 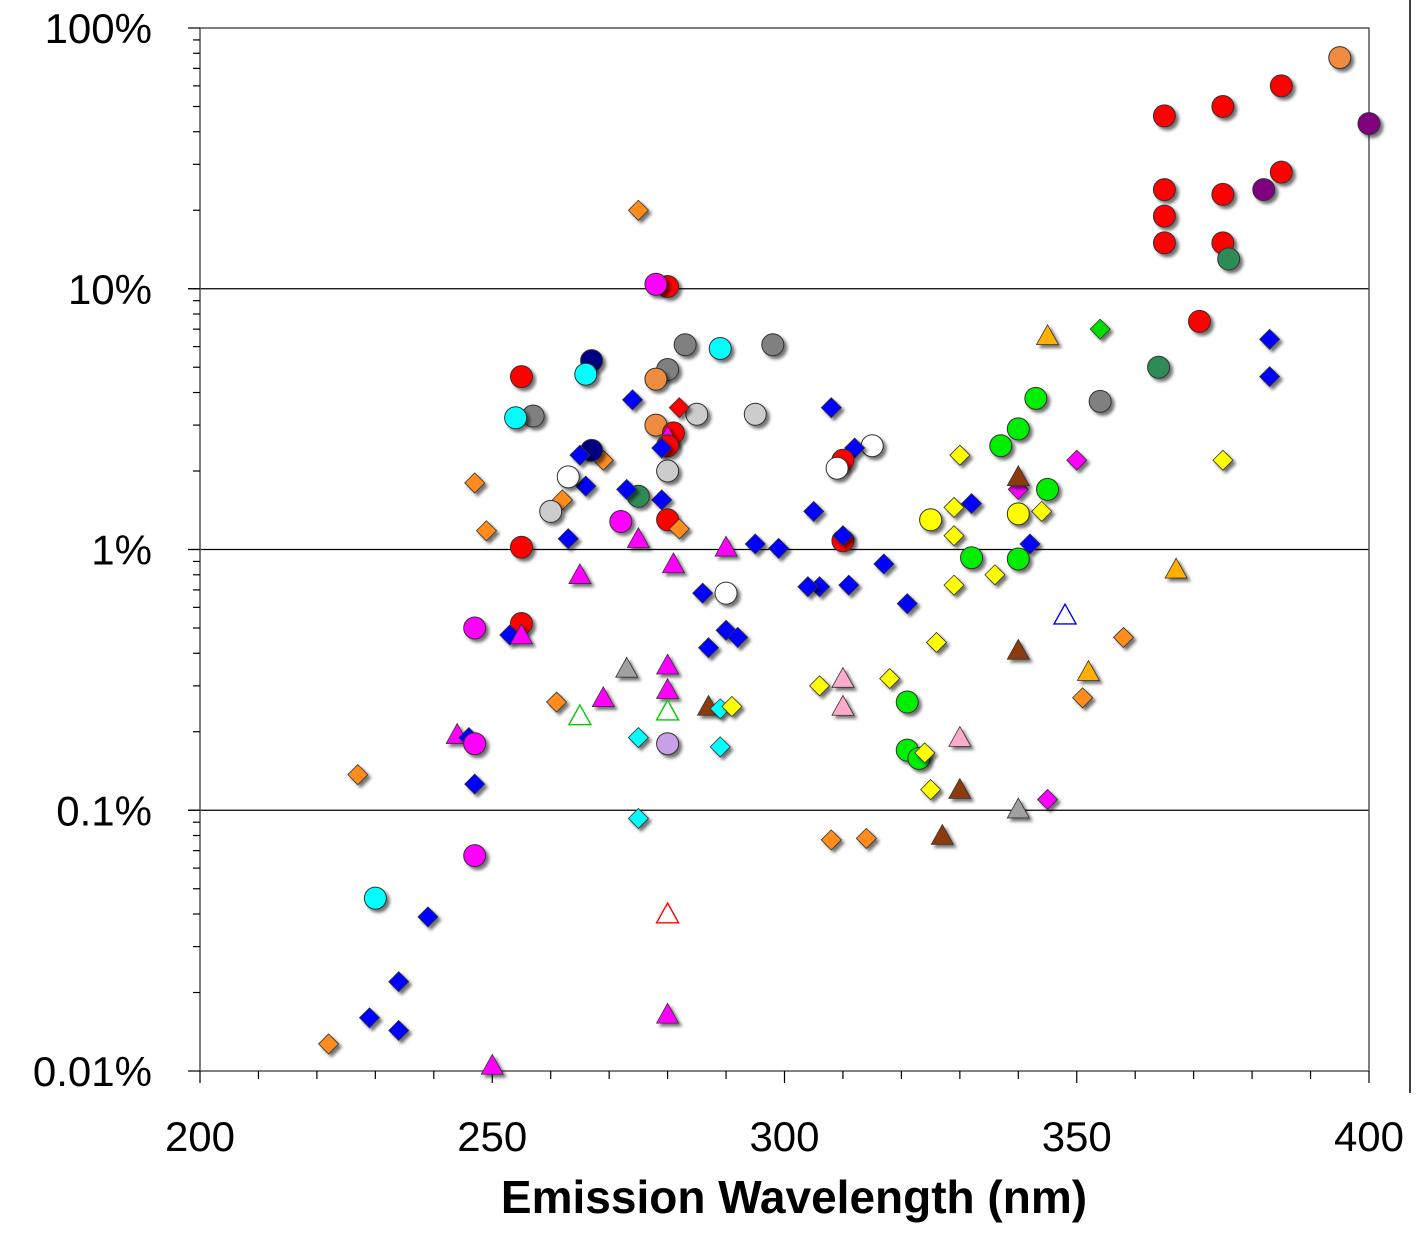 What do you see at coordinates (92, 1071) in the screenshot?
I see `y-tick-label: 0.01%` at bounding box center [92, 1071].